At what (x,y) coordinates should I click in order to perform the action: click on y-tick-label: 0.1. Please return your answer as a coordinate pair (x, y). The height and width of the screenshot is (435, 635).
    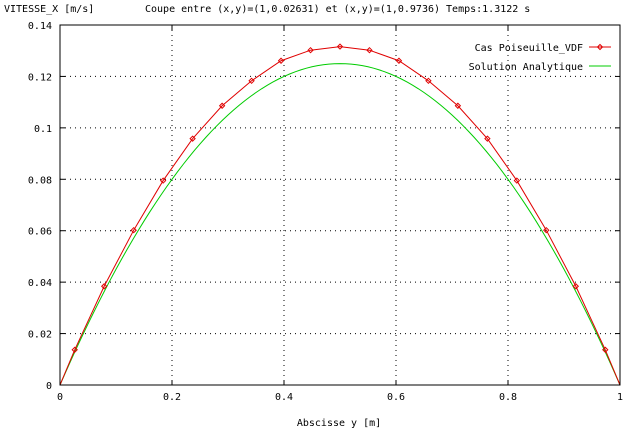
    Looking at the image, I should click on (43, 129).